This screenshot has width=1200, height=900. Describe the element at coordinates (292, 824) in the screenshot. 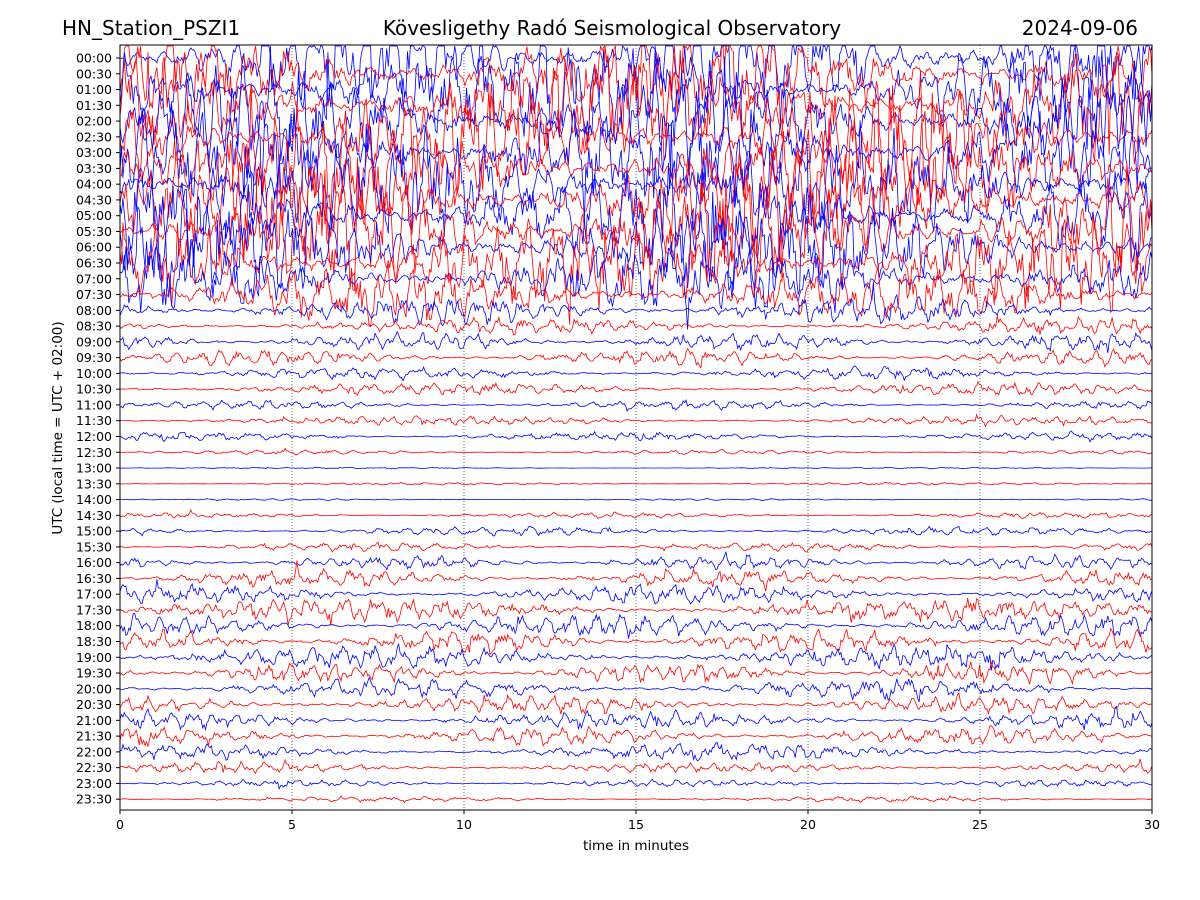

I see `x-tick-label: 5` at that location.